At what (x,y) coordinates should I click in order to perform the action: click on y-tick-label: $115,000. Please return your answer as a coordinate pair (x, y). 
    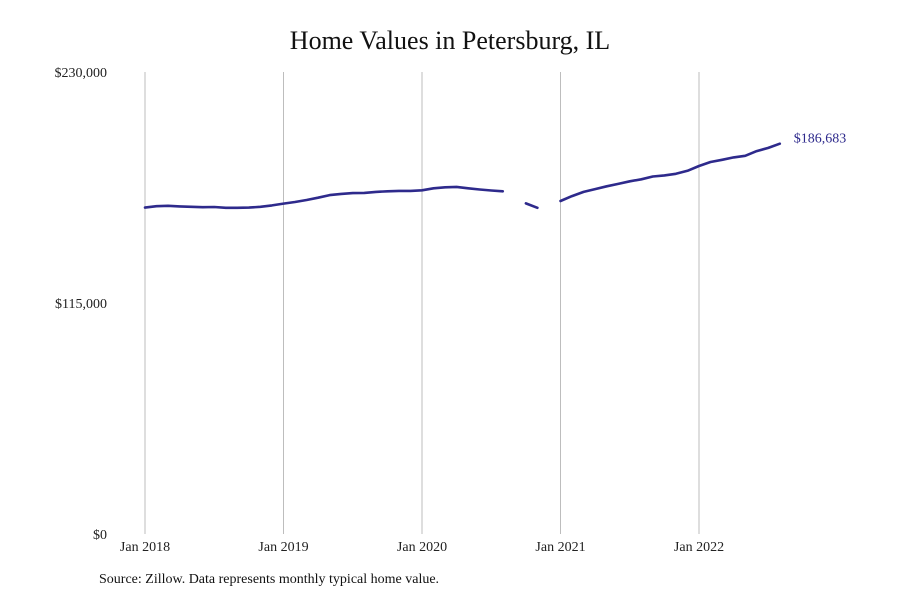
    Looking at the image, I should click on (81, 304).